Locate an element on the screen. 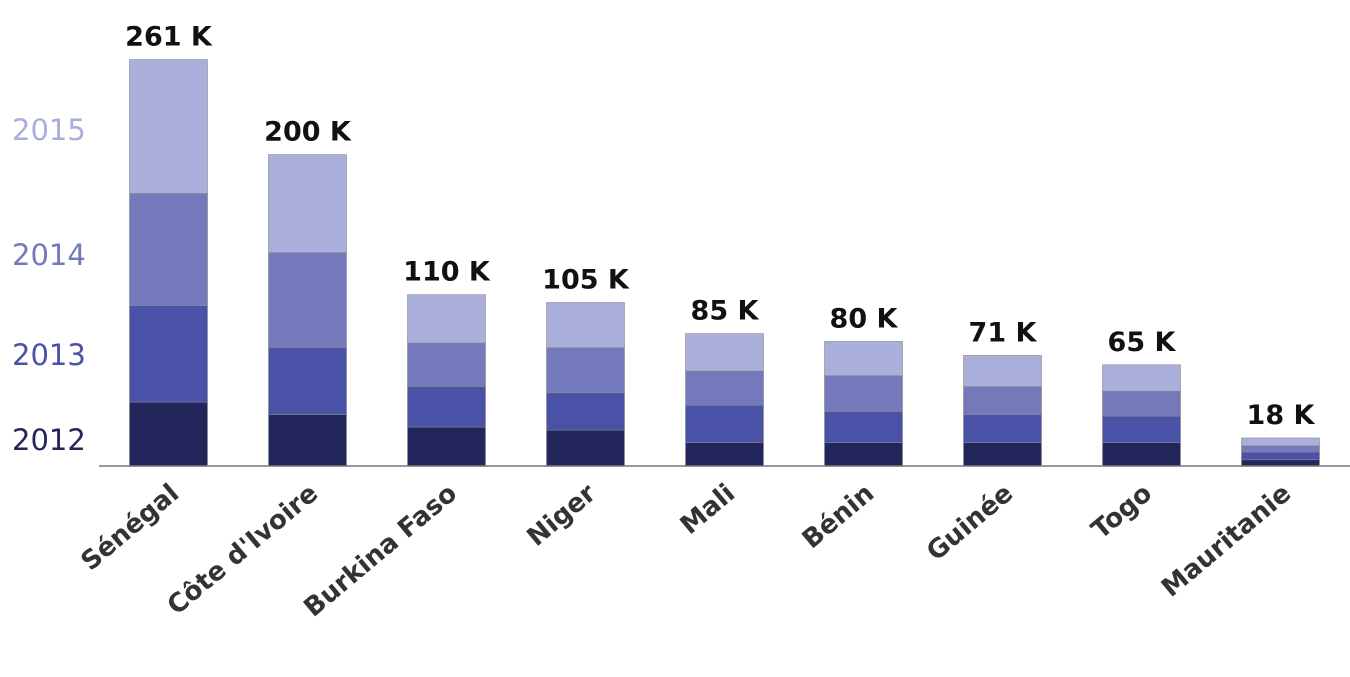  total-label: 105 K is located at coordinates (586, 280).